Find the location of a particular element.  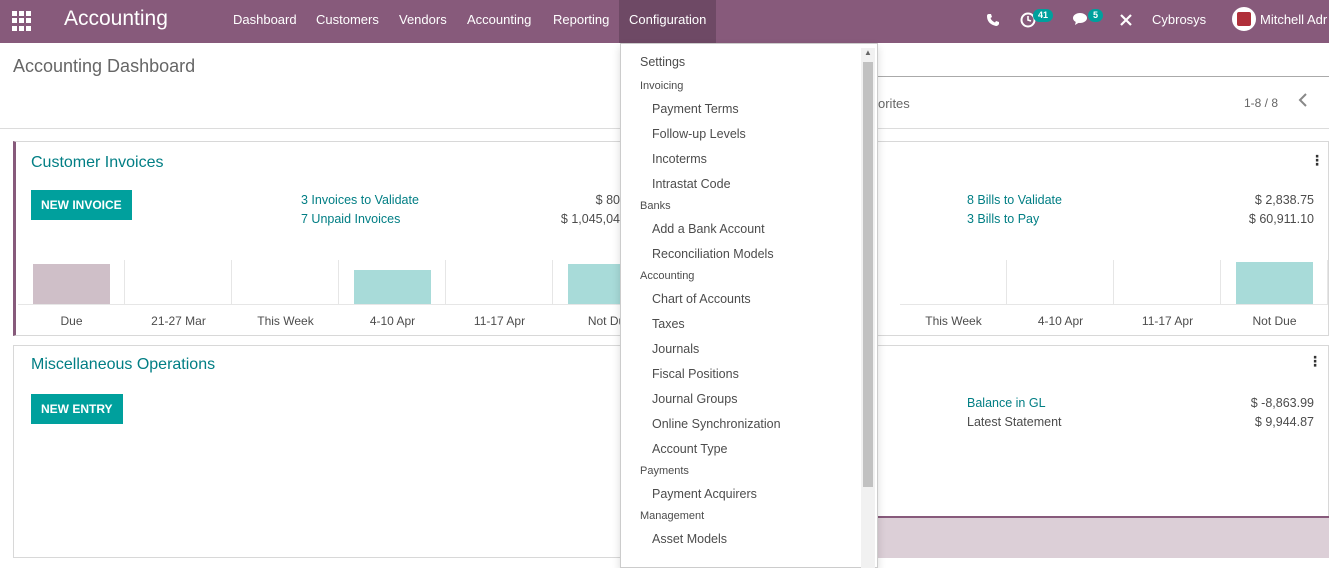

menu-item-online-synchronization: Online Synchronization is located at coordinates (716, 424).